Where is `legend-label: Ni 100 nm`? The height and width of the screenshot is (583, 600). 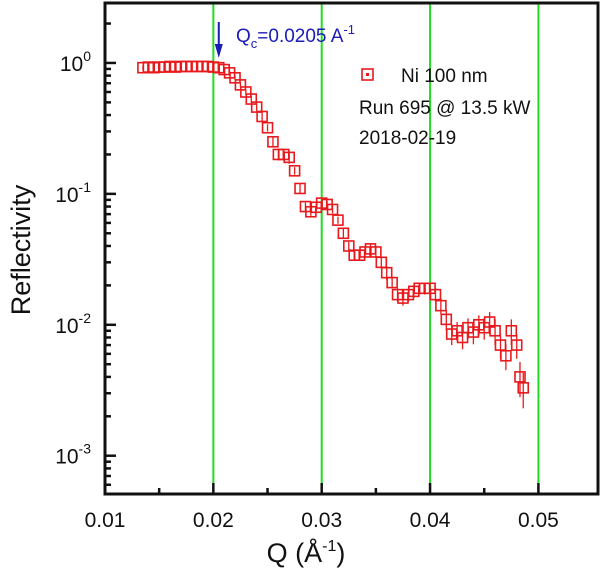 legend-label: Ni 100 nm is located at coordinates (444, 76).